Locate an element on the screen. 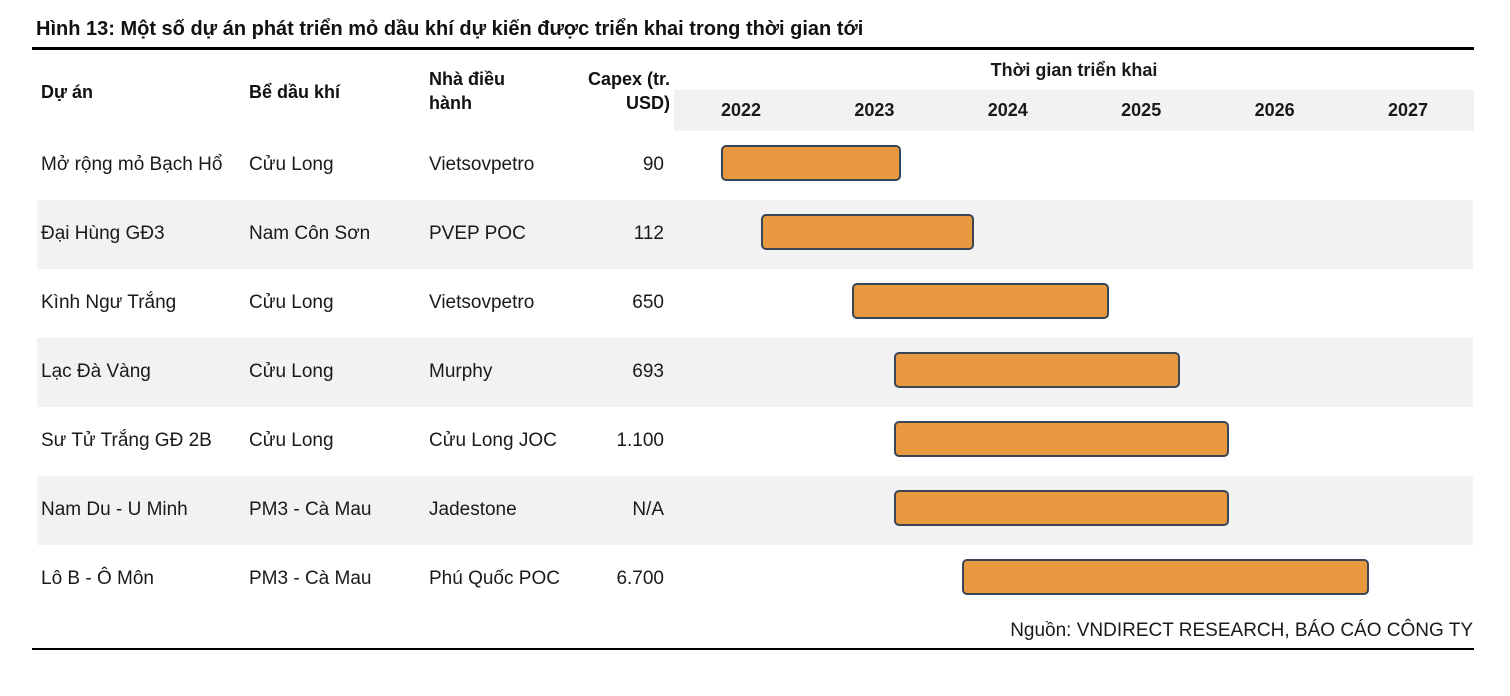  year-label: 2027 is located at coordinates (1408, 110).